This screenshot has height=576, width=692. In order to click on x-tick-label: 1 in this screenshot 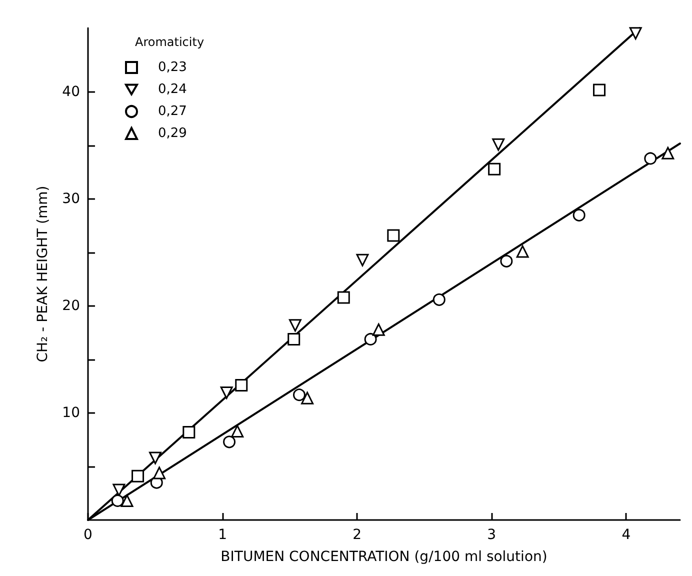, I will do `click(223, 535)`.